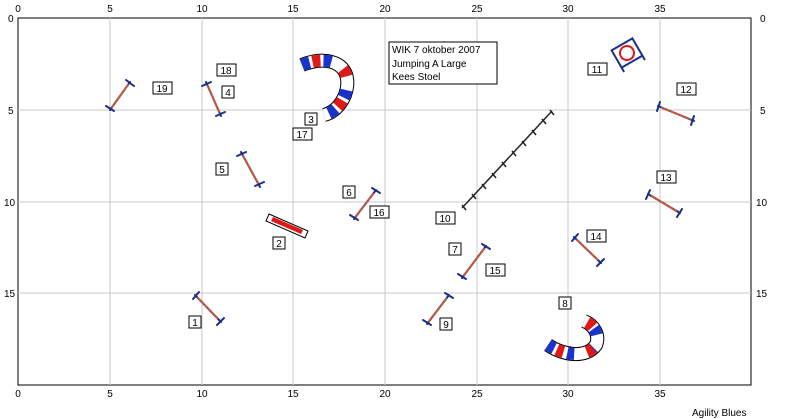  I want to click on number-label-text: 19, so click(162, 89).